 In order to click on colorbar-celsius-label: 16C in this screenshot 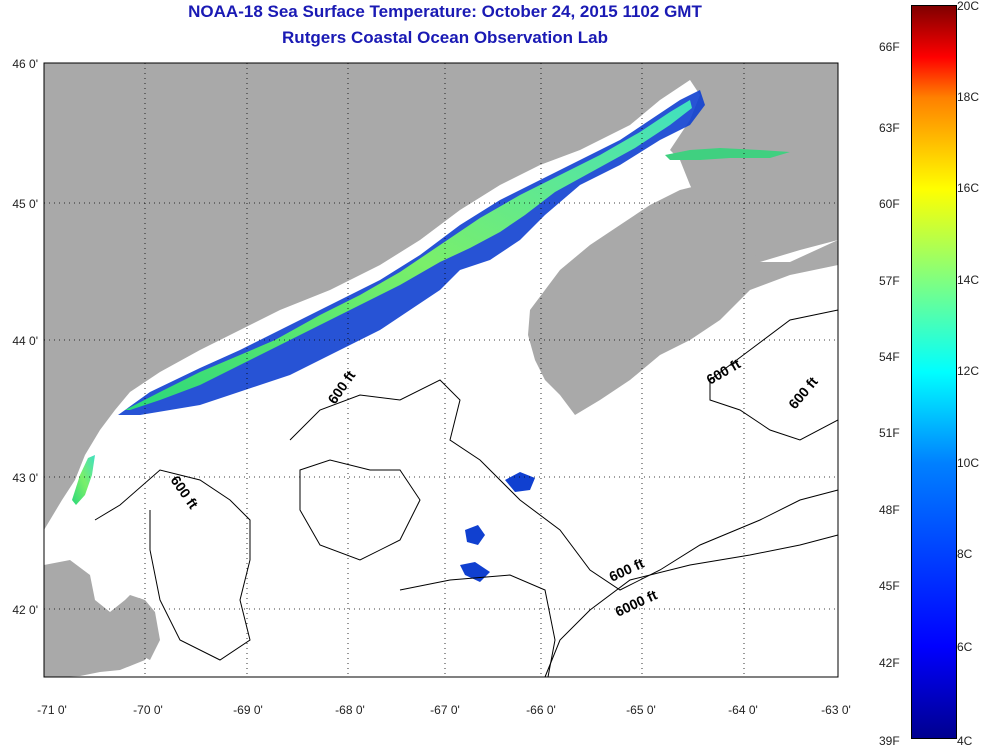, I will do `click(968, 188)`.